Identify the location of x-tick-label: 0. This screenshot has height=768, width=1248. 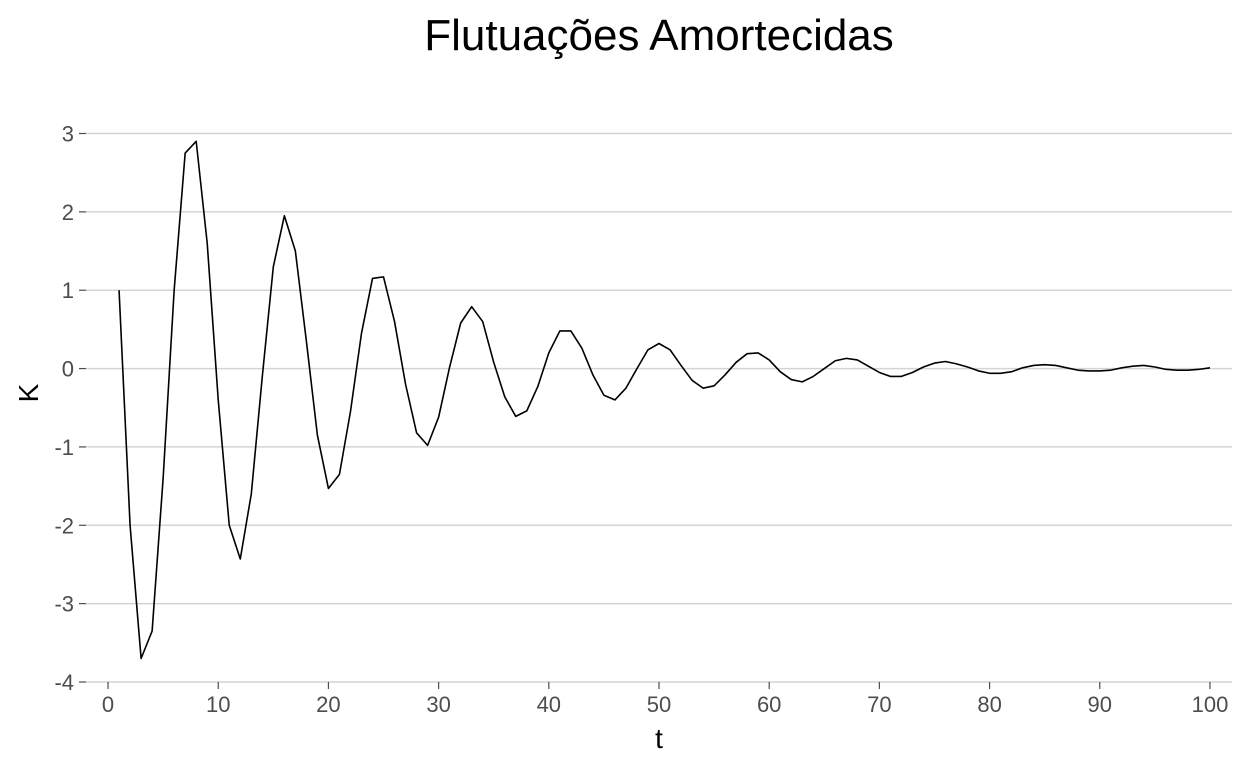
(108, 704).